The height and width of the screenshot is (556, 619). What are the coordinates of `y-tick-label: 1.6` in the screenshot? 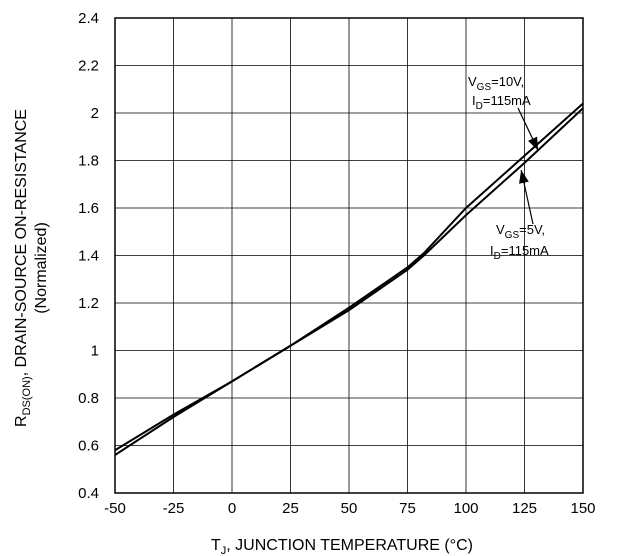 It's located at (88, 208).